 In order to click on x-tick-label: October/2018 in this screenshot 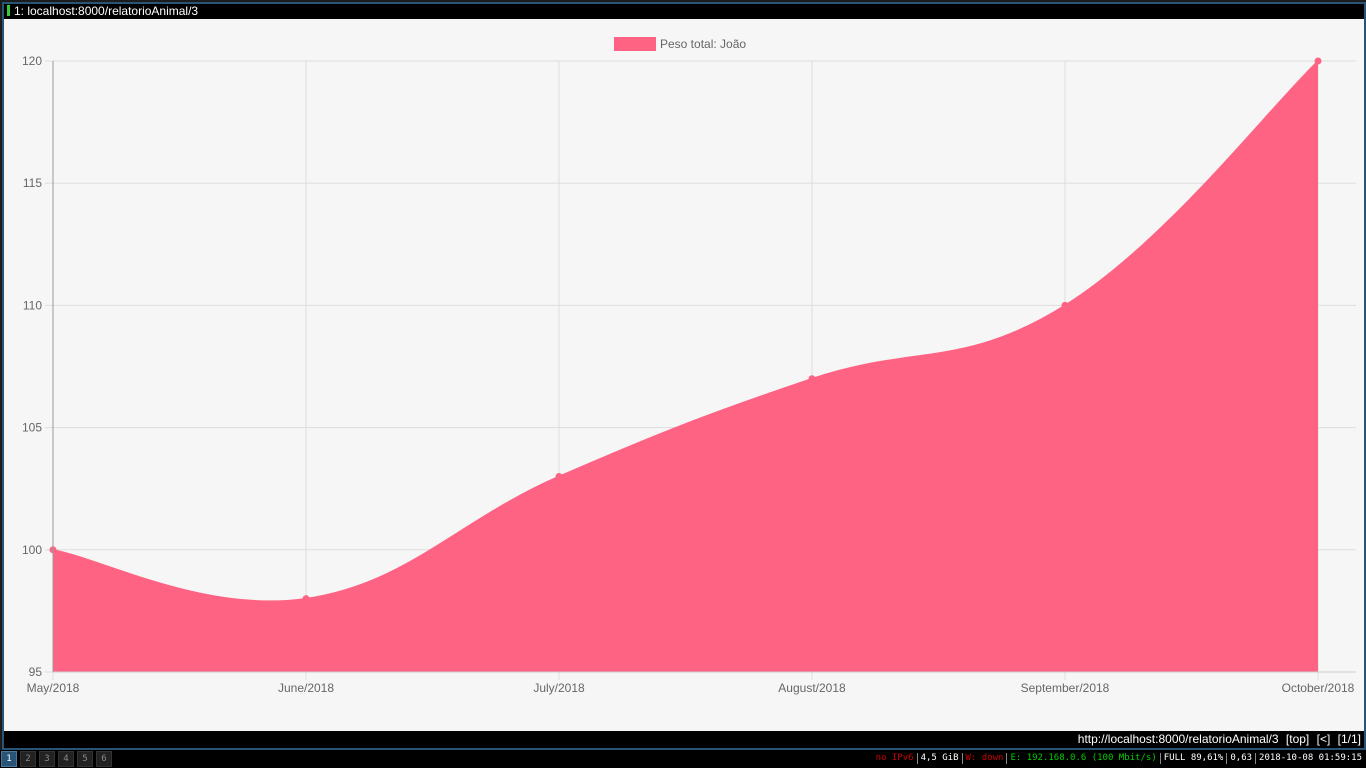, I will do `click(1318, 688)`.